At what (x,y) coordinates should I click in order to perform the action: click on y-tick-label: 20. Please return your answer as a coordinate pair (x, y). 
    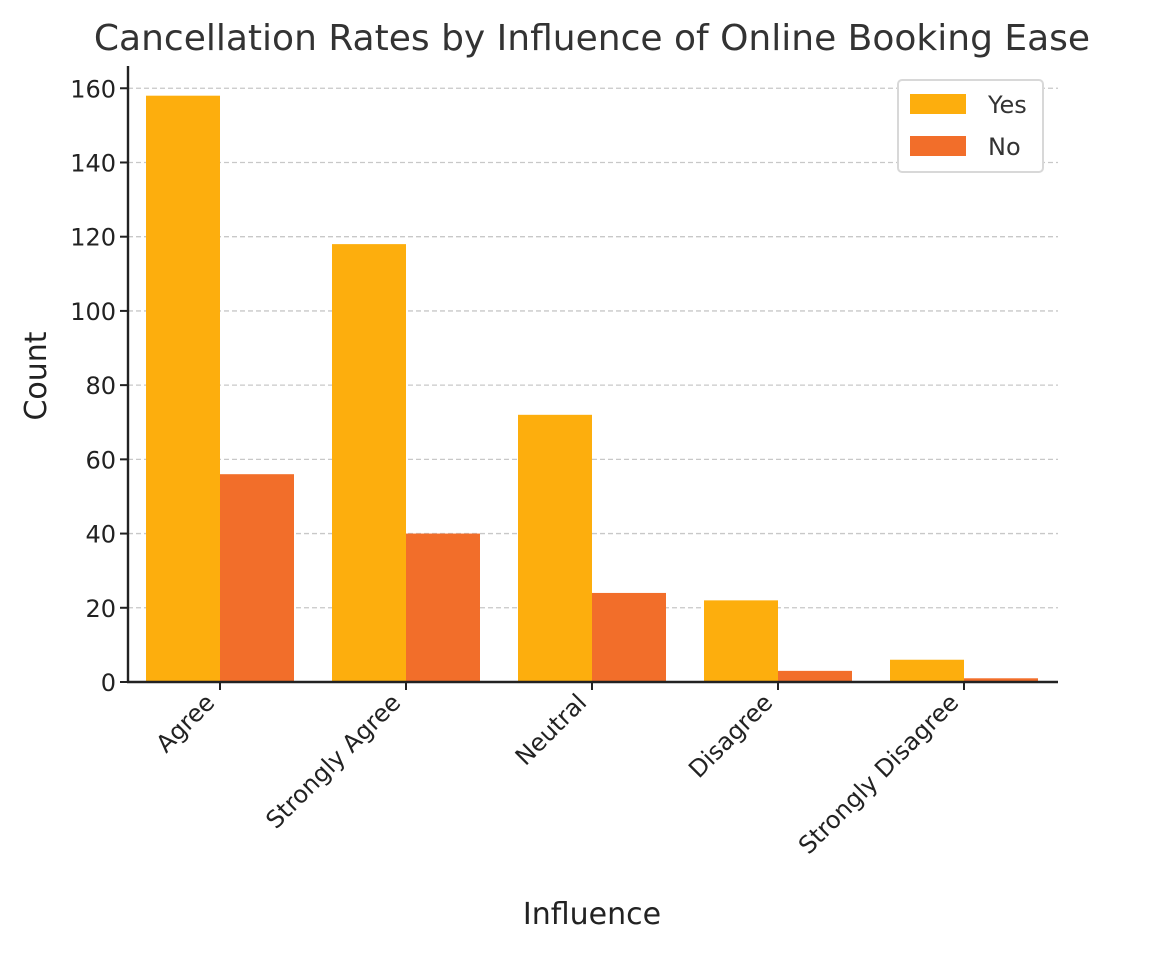
    Looking at the image, I should click on (100, 609).